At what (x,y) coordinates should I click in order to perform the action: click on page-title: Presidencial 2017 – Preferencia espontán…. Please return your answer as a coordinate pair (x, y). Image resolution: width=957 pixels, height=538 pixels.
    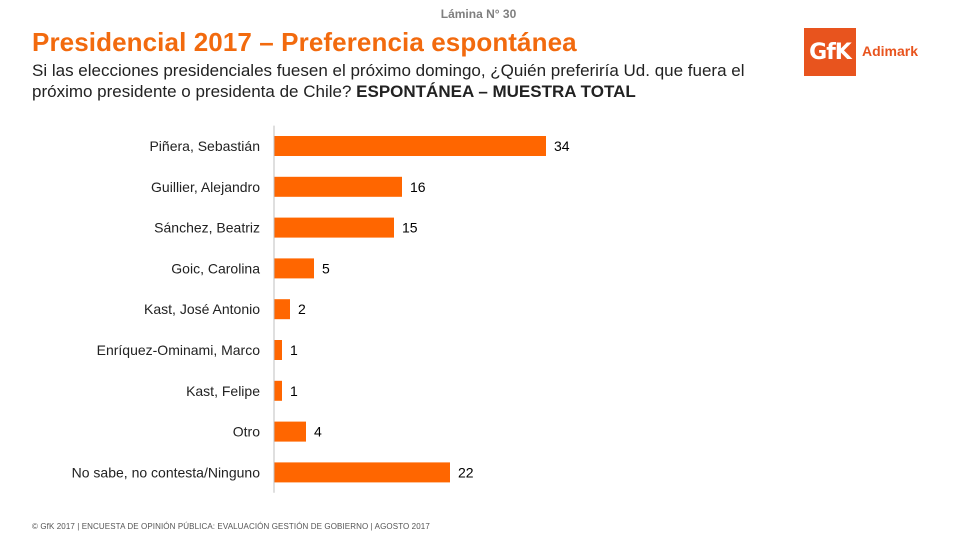
    Looking at the image, I should click on (304, 42).